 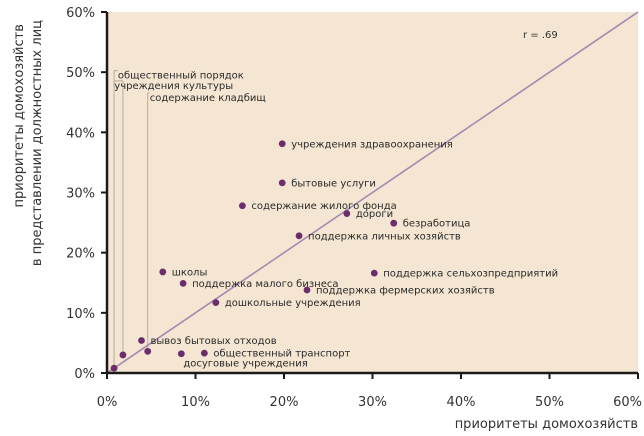 I want to click on point-label: поддержка сельхозпредприятий, so click(x=470, y=274).